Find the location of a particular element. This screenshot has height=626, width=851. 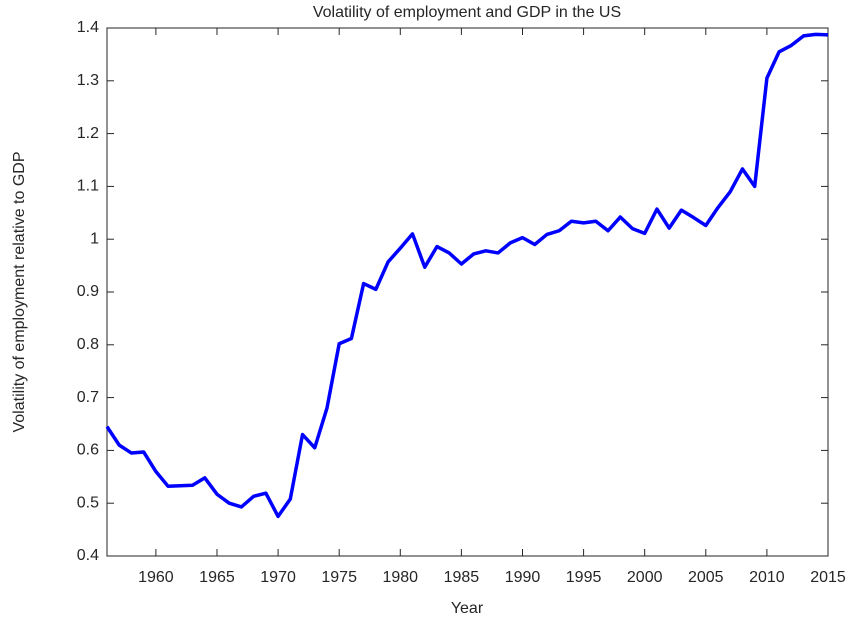

x-tick-label: 1975 is located at coordinates (339, 577).